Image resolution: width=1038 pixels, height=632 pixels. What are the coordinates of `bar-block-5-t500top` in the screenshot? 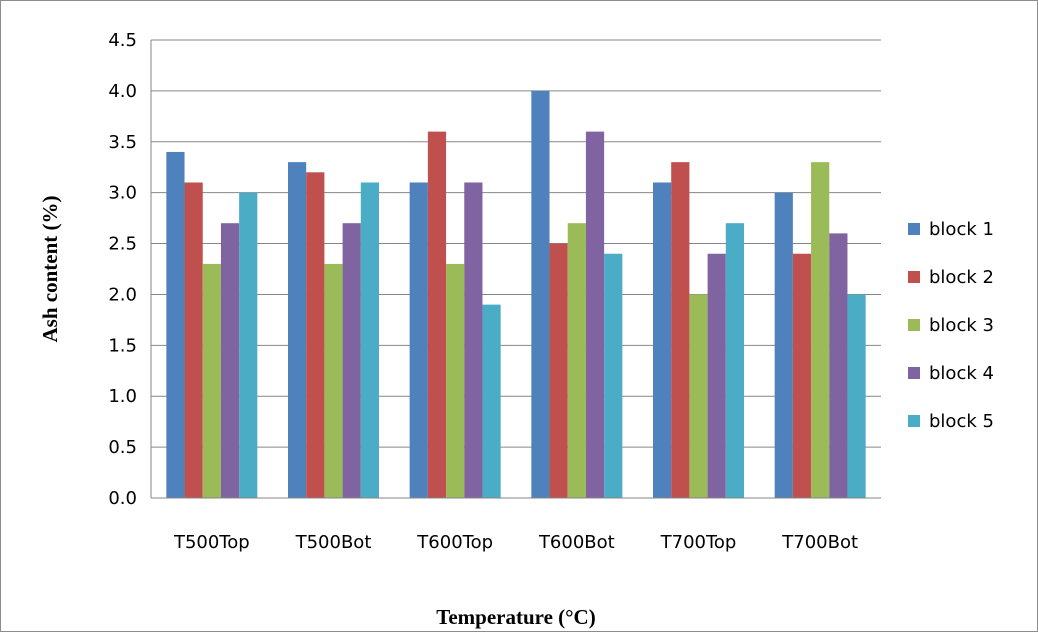 It's located at (248, 345).